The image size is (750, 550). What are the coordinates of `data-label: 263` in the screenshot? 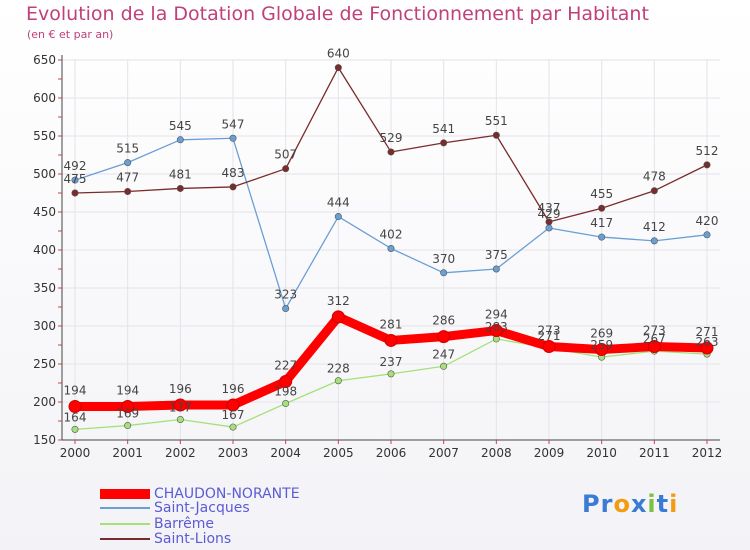 It's located at (707, 342).